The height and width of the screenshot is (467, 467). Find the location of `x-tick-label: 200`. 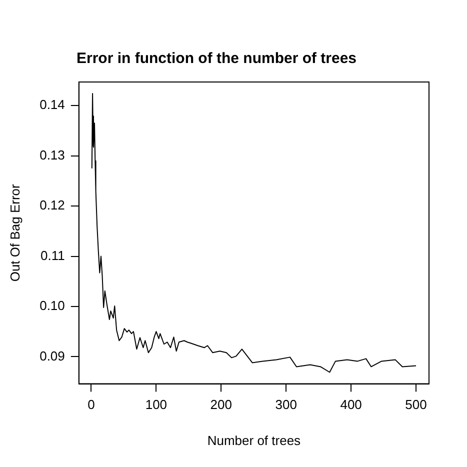

x-tick-label: 200 is located at coordinates (221, 404).